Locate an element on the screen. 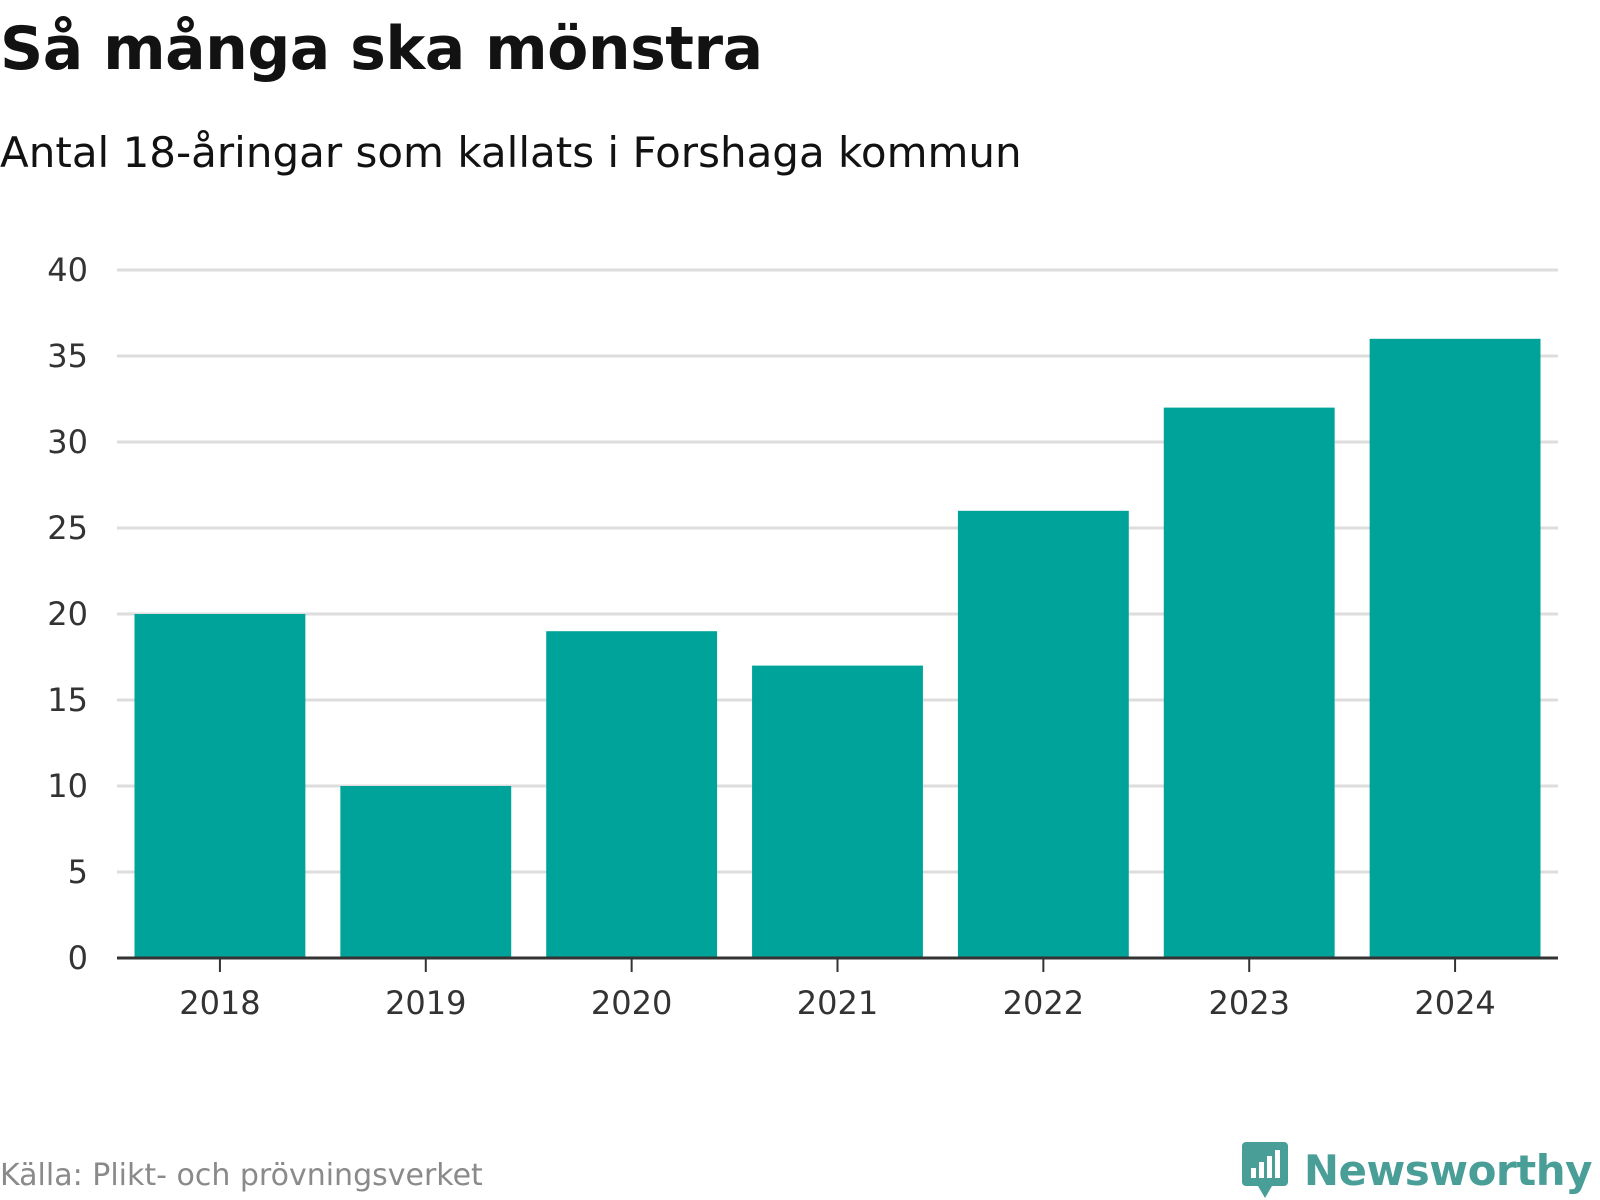  source-note: Källa: Plikt- och prövningsverket is located at coordinates (241, 1175).